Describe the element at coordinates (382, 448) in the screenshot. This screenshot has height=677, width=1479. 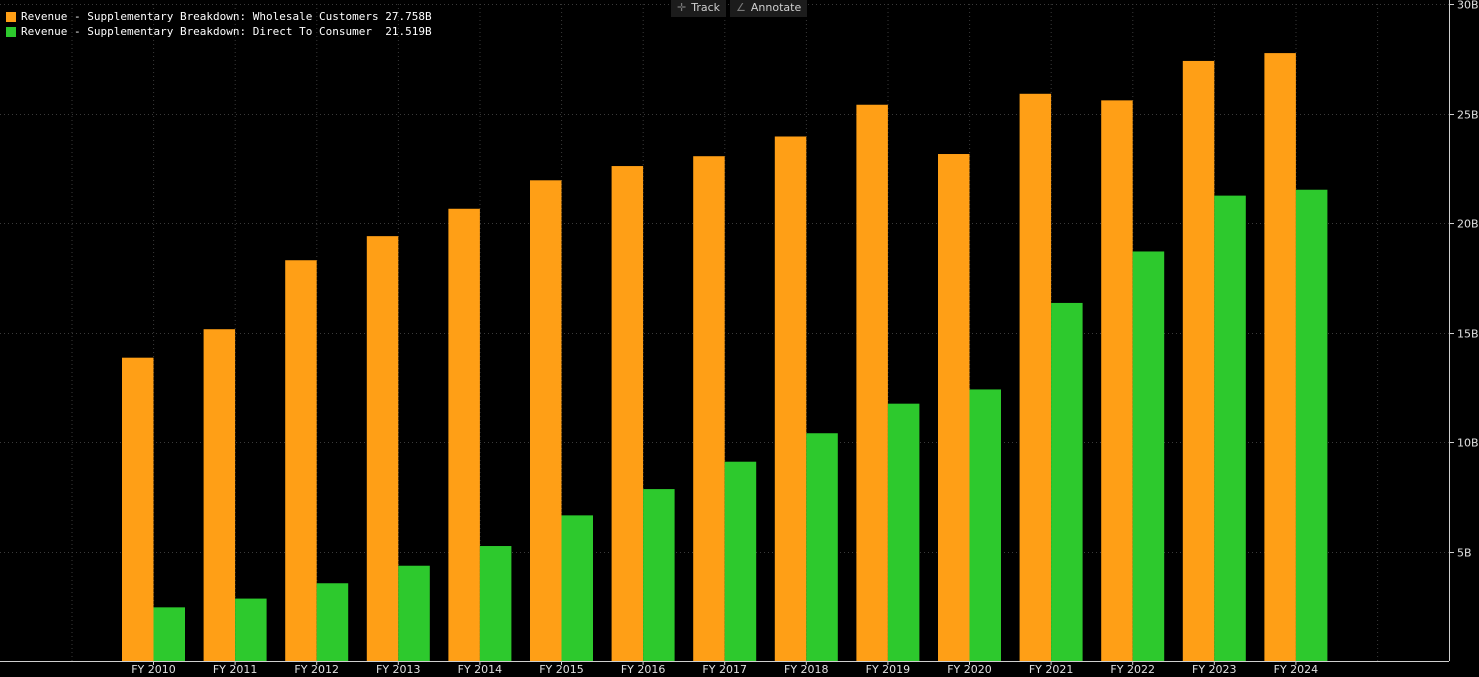
I see `bar-wholesale-fy-2013` at that location.